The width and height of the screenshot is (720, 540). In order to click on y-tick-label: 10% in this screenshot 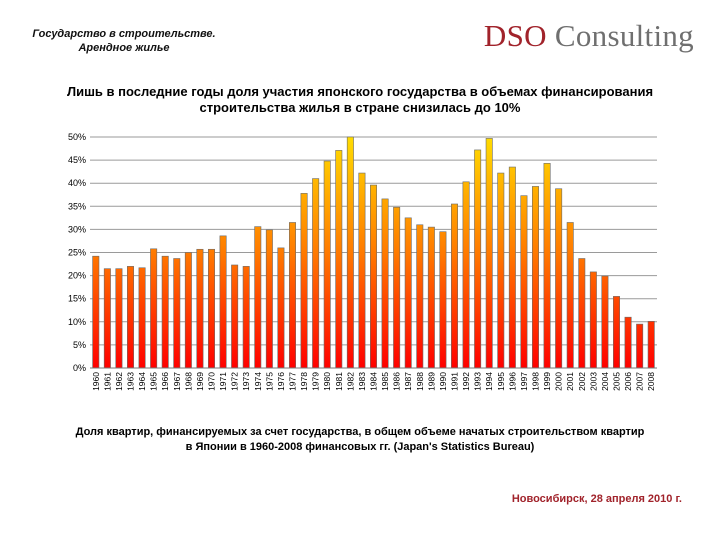, I will do `click(77, 322)`.